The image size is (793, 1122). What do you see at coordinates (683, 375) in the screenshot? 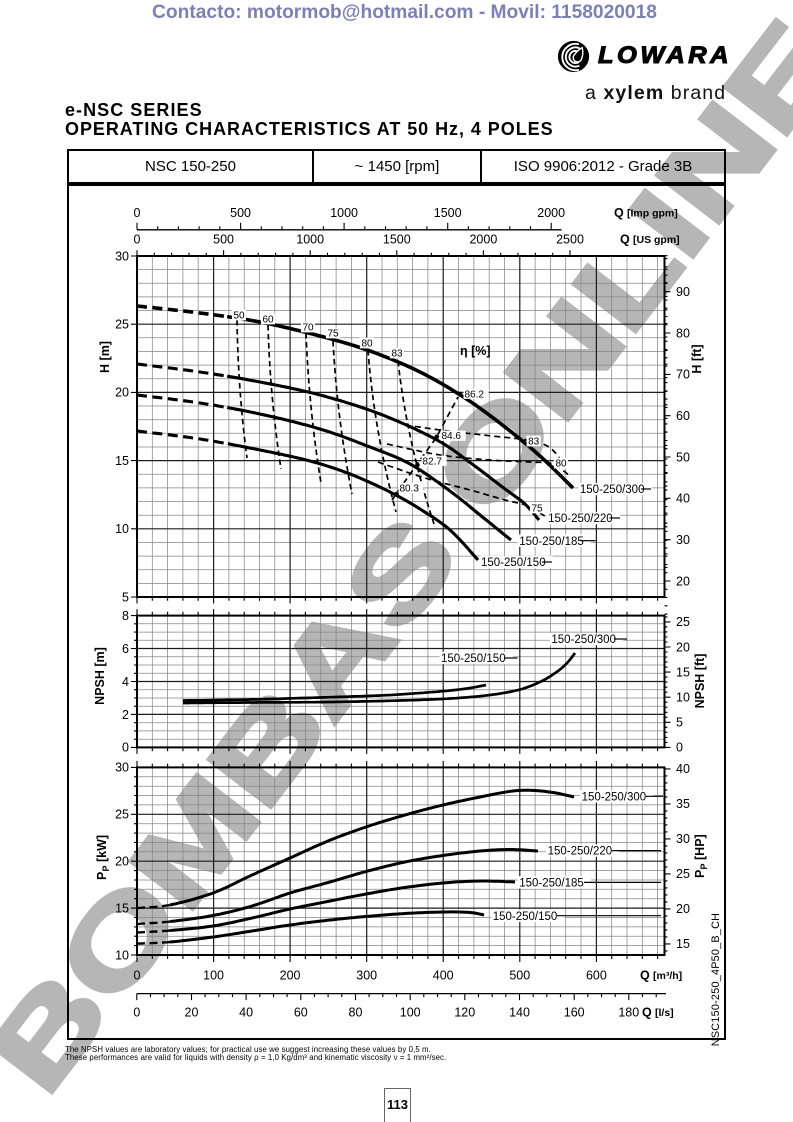
I see `svg-text: 70` at bounding box center [683, 375].